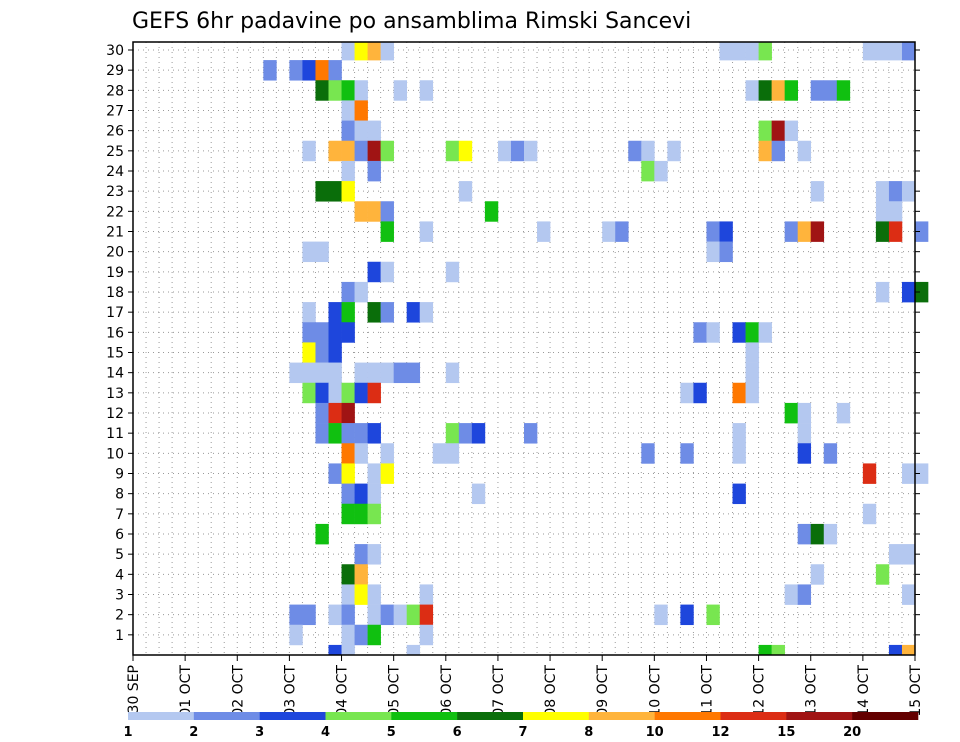  Describe the element at coordinates (127, 732) in the screenshot. I see `legend-label: 1` at that location.